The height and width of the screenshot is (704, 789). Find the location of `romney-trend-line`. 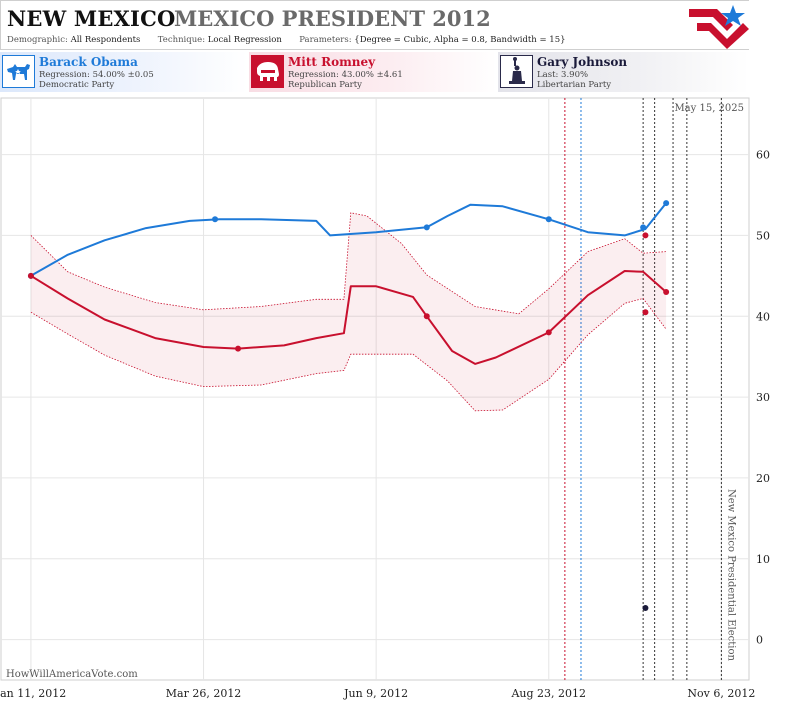

romney-trend-line is located at coordinates (348, 317).